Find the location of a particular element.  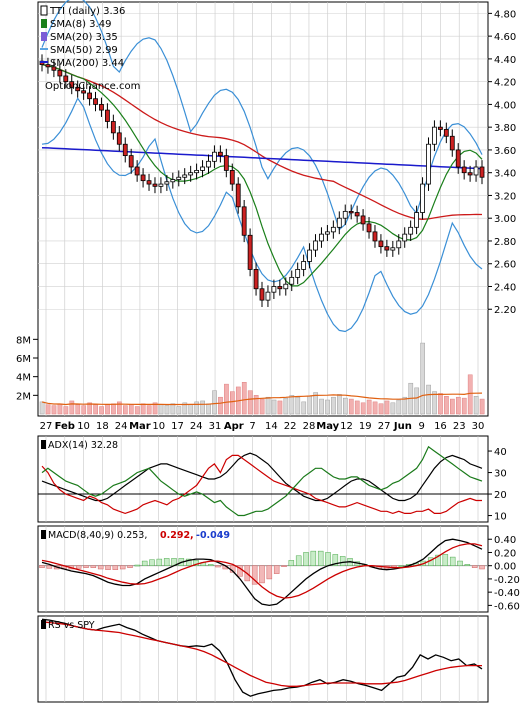

x-tick-label: Mar is located at coordinates (140, 426).